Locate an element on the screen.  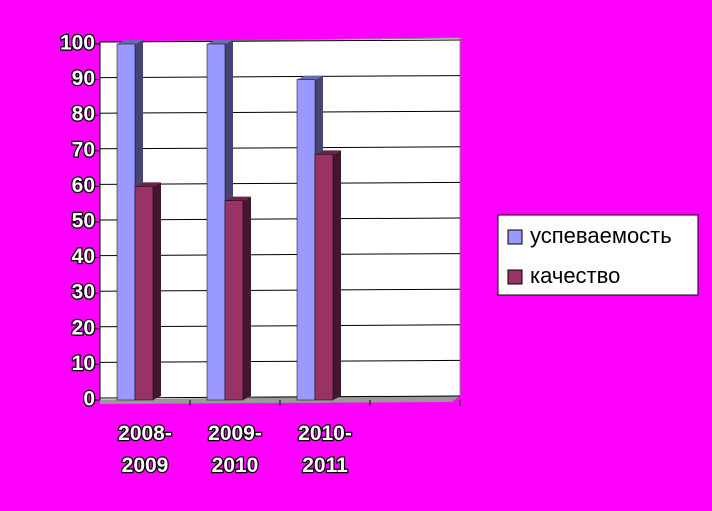
y-tick-label: 80 is located at coordinates (83, 114).